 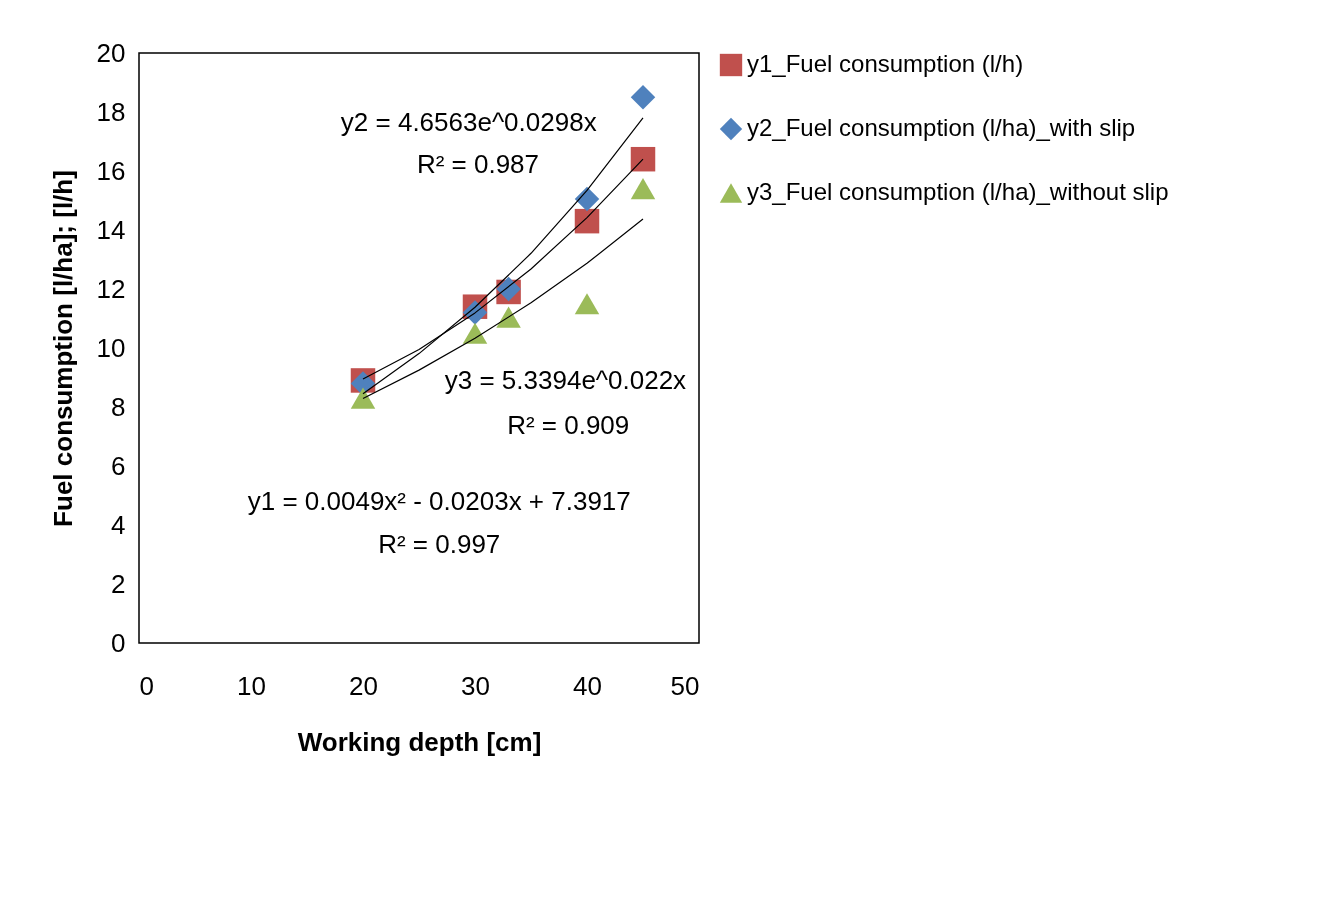 I want to click on x-axis-title: Working depth [cm], so click(x=419, y=741).